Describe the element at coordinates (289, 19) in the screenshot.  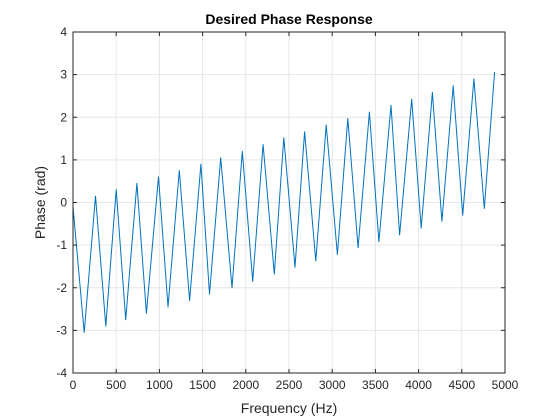
I see `chart-title: Desired Phase Response` at that location.